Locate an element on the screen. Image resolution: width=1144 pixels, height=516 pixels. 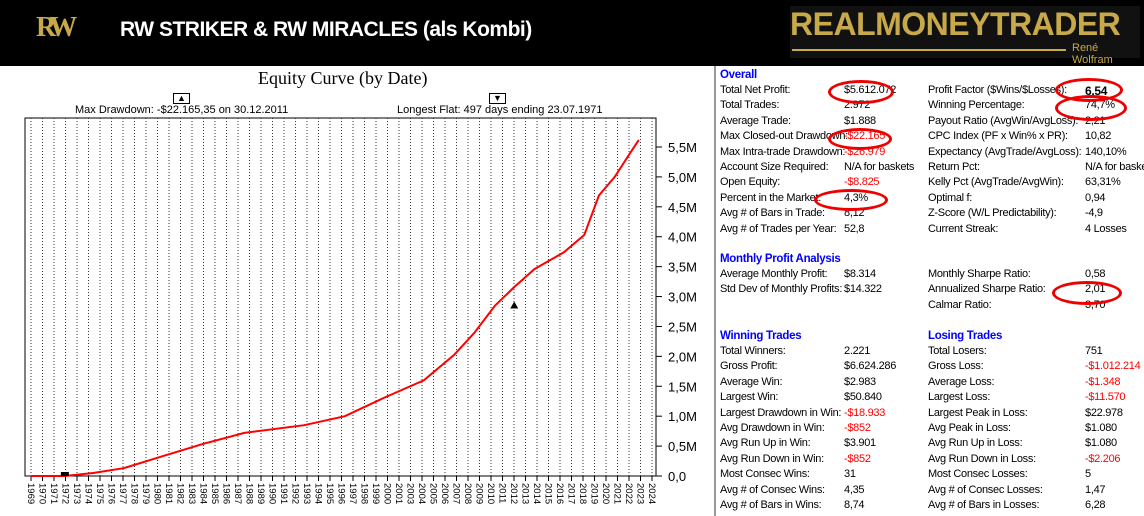
y-tick-label: 2,0M is located at coordinates (682, 356).